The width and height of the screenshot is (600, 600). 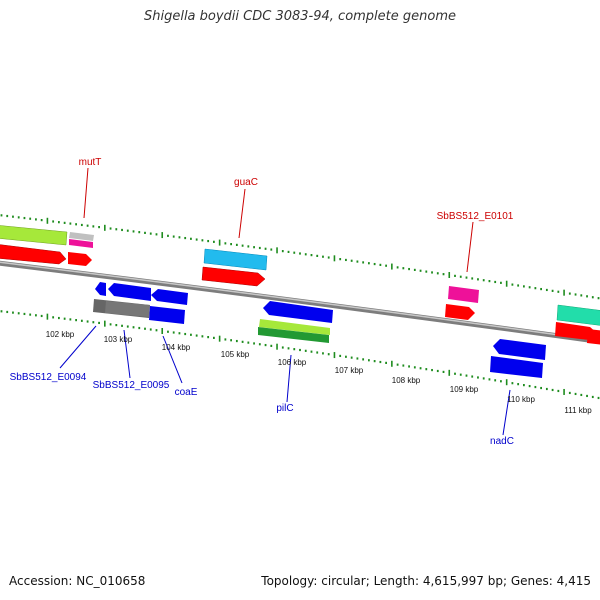 I want to click on genome-backbone-highlight, so click(x=300, y=301).